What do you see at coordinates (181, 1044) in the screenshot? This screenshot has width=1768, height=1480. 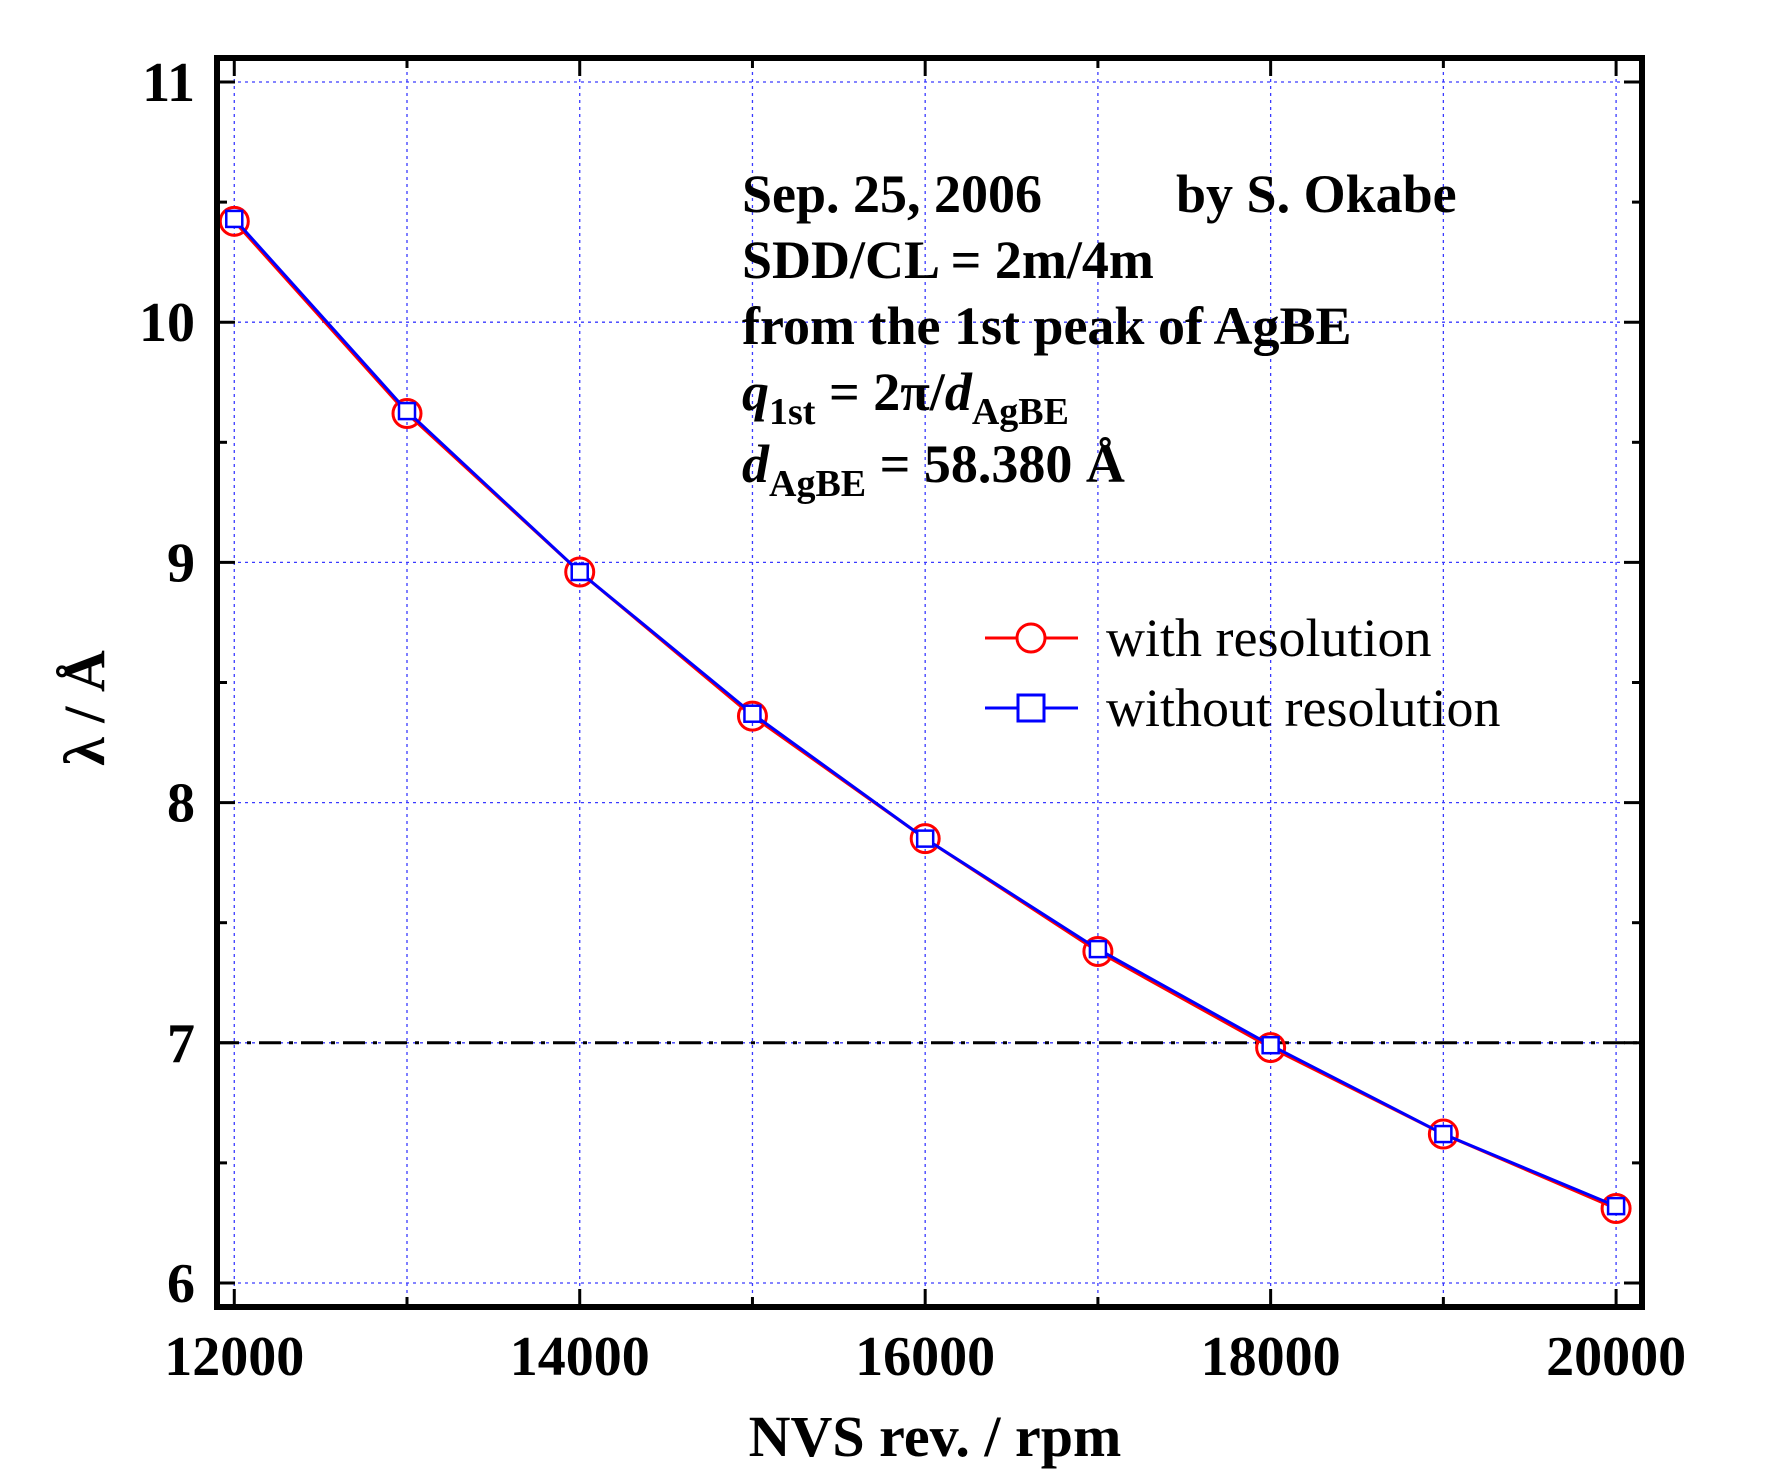 I see `y-tick-label: 7` at bounding box center [181, 1044].